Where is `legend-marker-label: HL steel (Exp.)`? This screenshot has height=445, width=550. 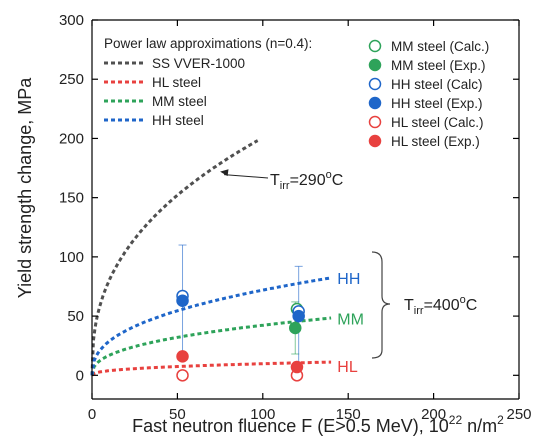
legend-marker-label: HL steel (Exp.) is located at coordinates (435, 141).